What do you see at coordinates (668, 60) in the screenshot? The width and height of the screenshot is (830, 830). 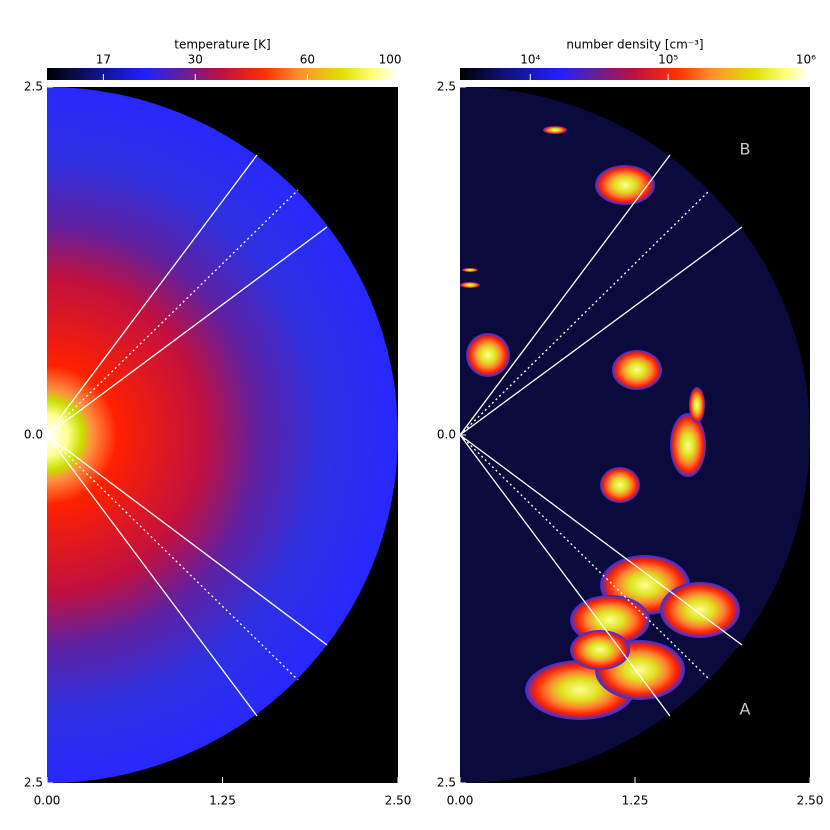 I see `colorbar-tick-label: 10⁵` at bounding box center [668, 60].